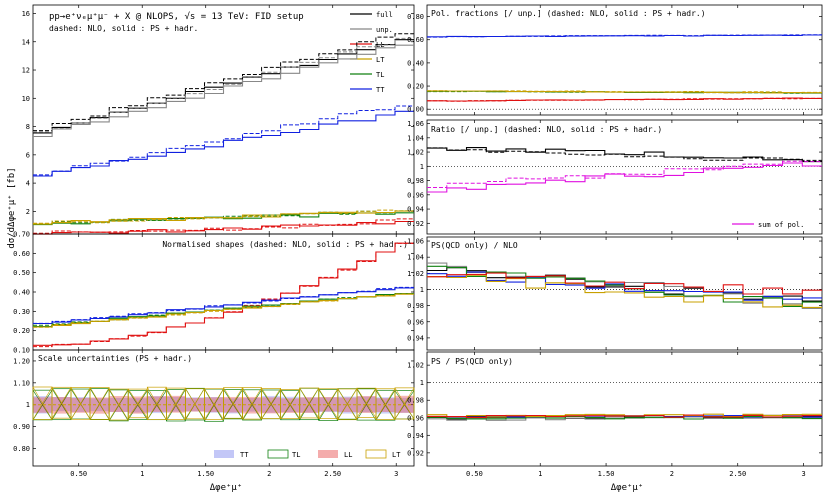 The width and height of the screenshot is (830, 502). What do you see at coordinates (21, 273) in the screenshot?
I see `shapes-ytick-label: 0.50` at bounding box center [21, 273].